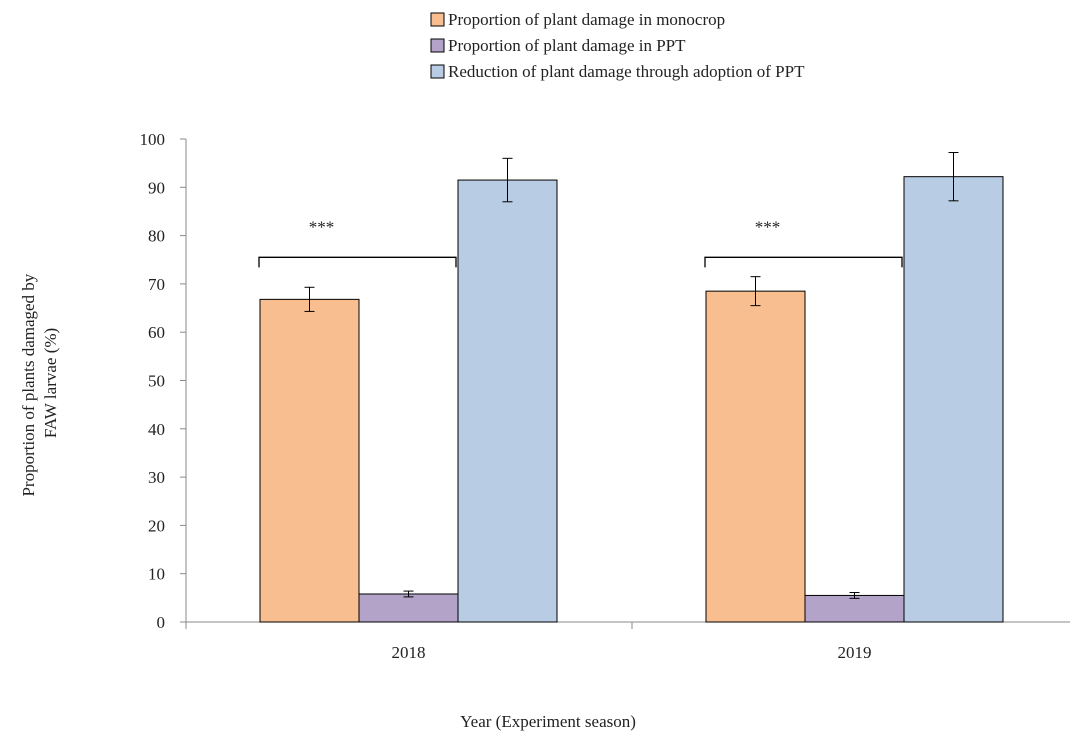 The image size is (1070, 733). What do you see at coordinates (156, 574) in the screenshot?
I see `y-tick-label-10: 10` at bounding box center [156, 574].